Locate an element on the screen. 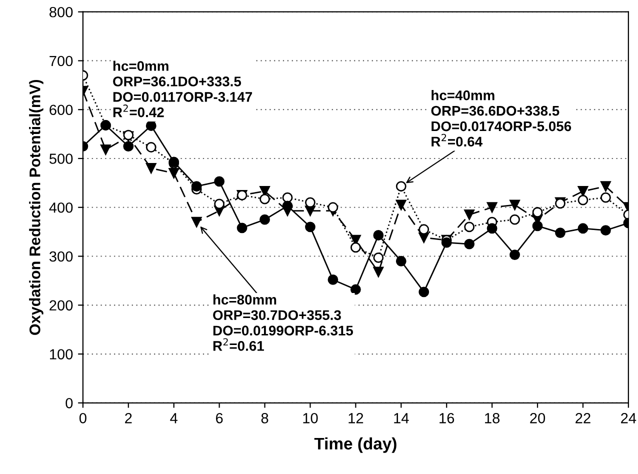 This screenshot has width=638, height=474. y-tick-label: 0 is located at coordinates (69, 403).